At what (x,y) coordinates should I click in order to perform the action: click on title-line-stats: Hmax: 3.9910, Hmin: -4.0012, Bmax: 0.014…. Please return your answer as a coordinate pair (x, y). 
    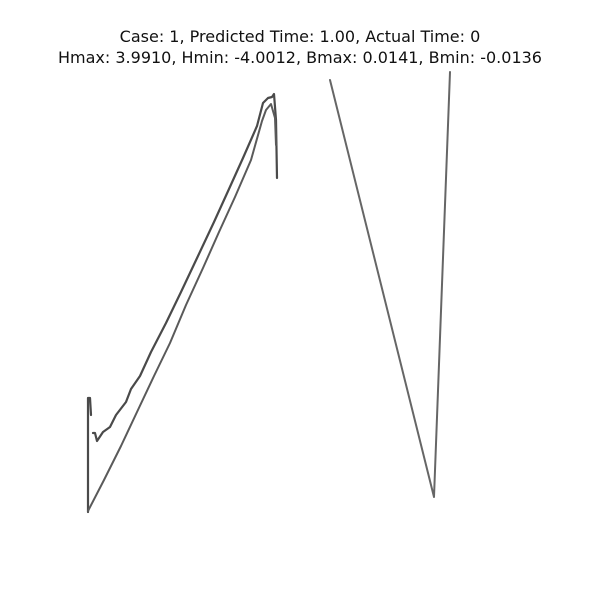
    Looking at the image, I should click on (300, 57).